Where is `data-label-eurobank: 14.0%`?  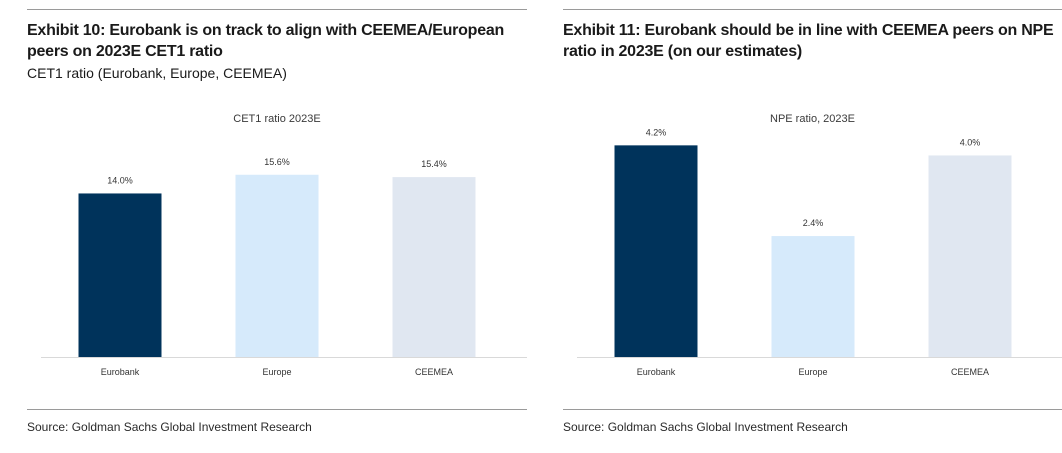 data-label-eurobank: 14.0% is located at coordinates (120, 180).